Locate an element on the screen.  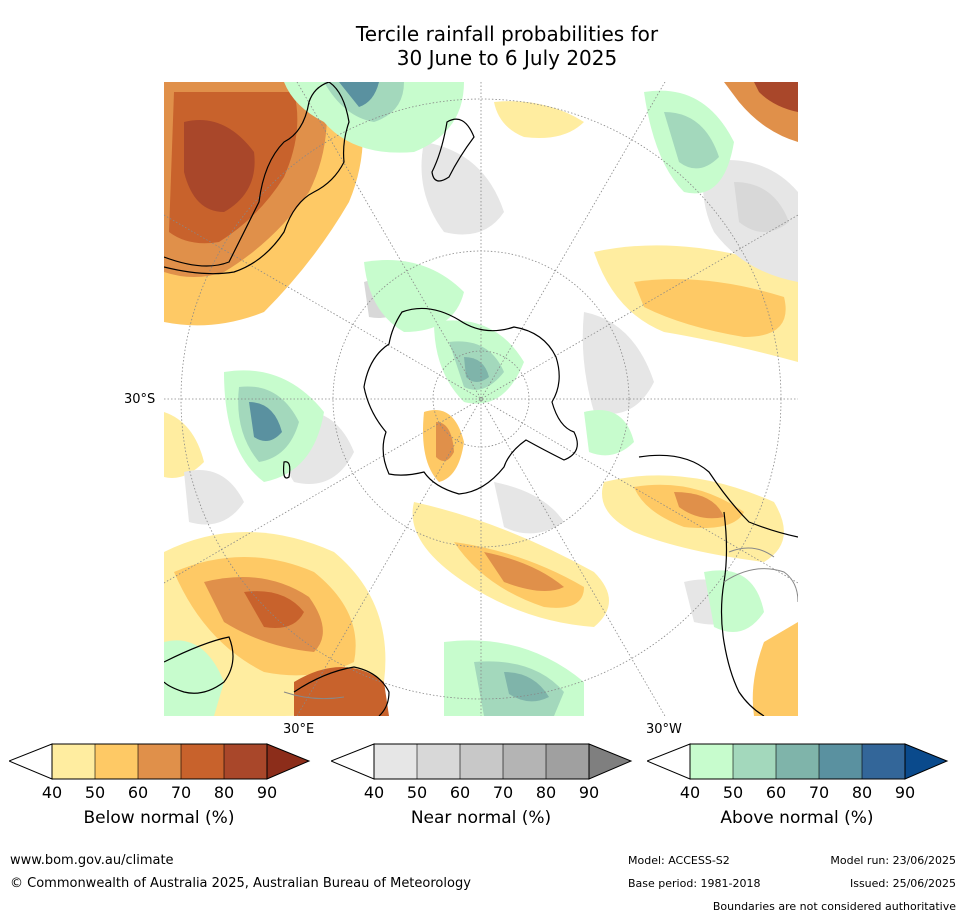
map-title-line-1: Tercile rainfall probabilities for is located at coordinates (507, 34).